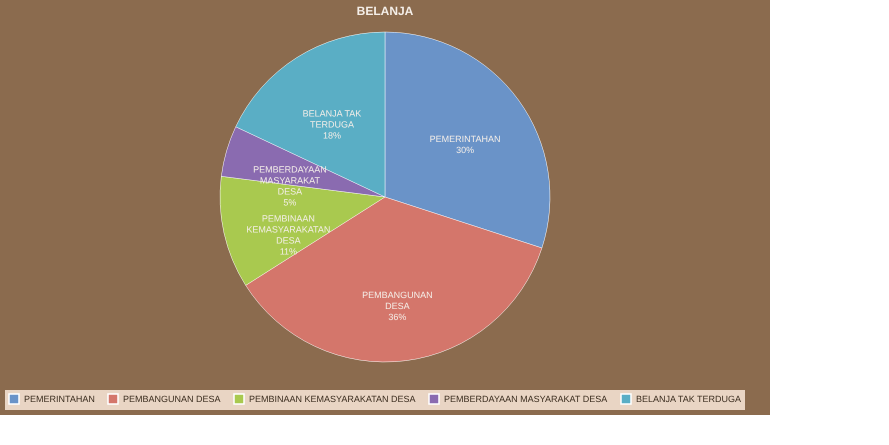 This screenshot has height=445, width=889. What do you see at coordinates (465, 149) in the screenshot?
I see `data-label: 30%` at bounding box center [465, 149].